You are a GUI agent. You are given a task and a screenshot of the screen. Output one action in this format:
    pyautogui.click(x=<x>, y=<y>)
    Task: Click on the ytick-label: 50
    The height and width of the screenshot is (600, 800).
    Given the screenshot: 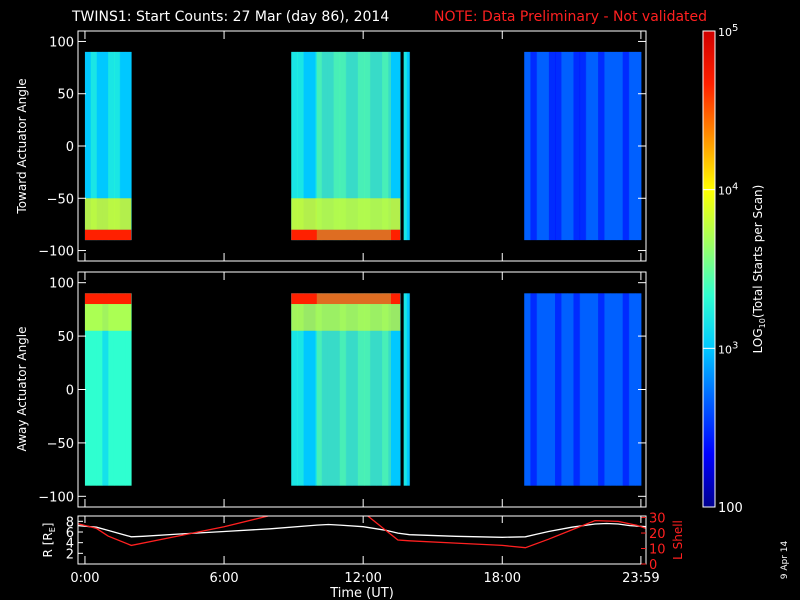 What is the action you would take?
    pyautogui.click(x=65, y=337)
    